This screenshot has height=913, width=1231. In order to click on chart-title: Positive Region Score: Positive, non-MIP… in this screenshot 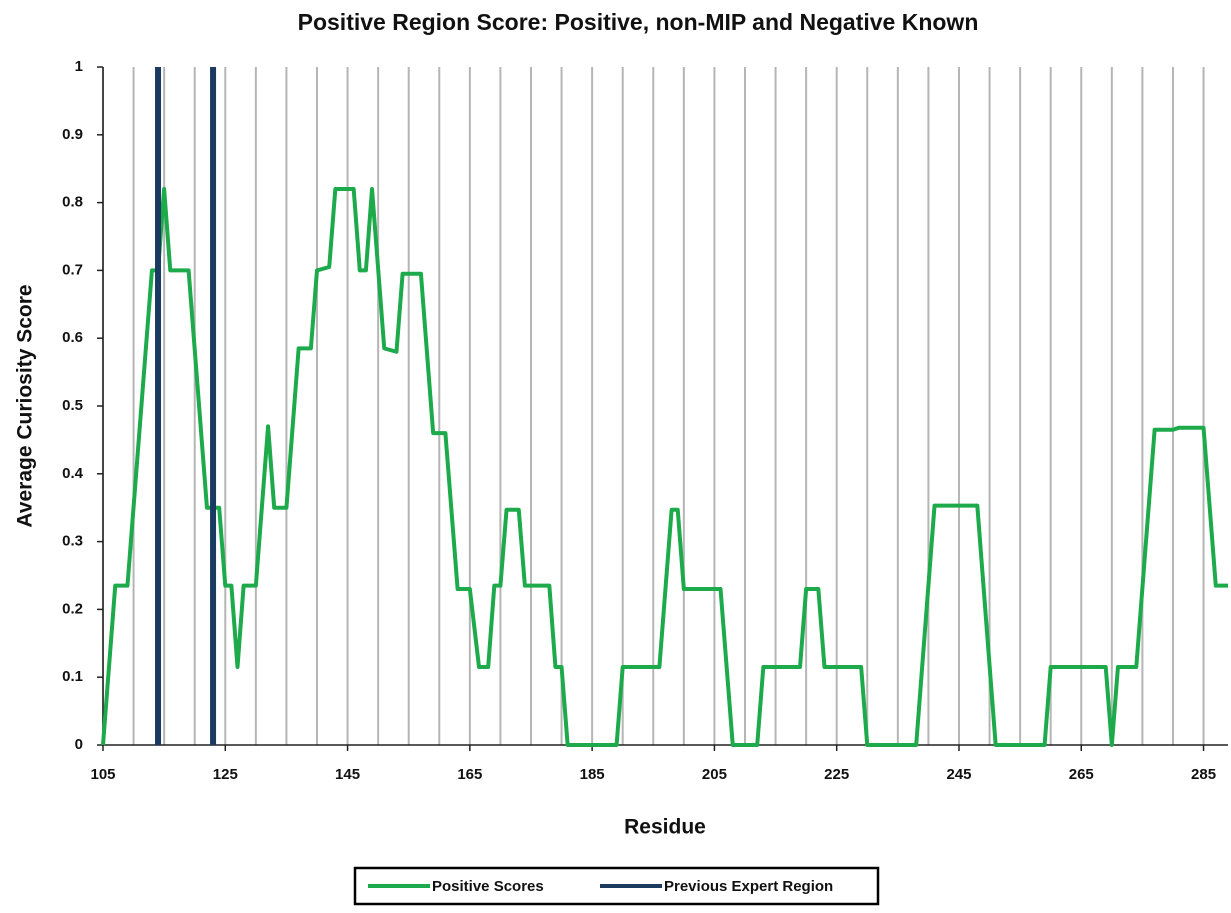, I will do `click(638, 22)`.